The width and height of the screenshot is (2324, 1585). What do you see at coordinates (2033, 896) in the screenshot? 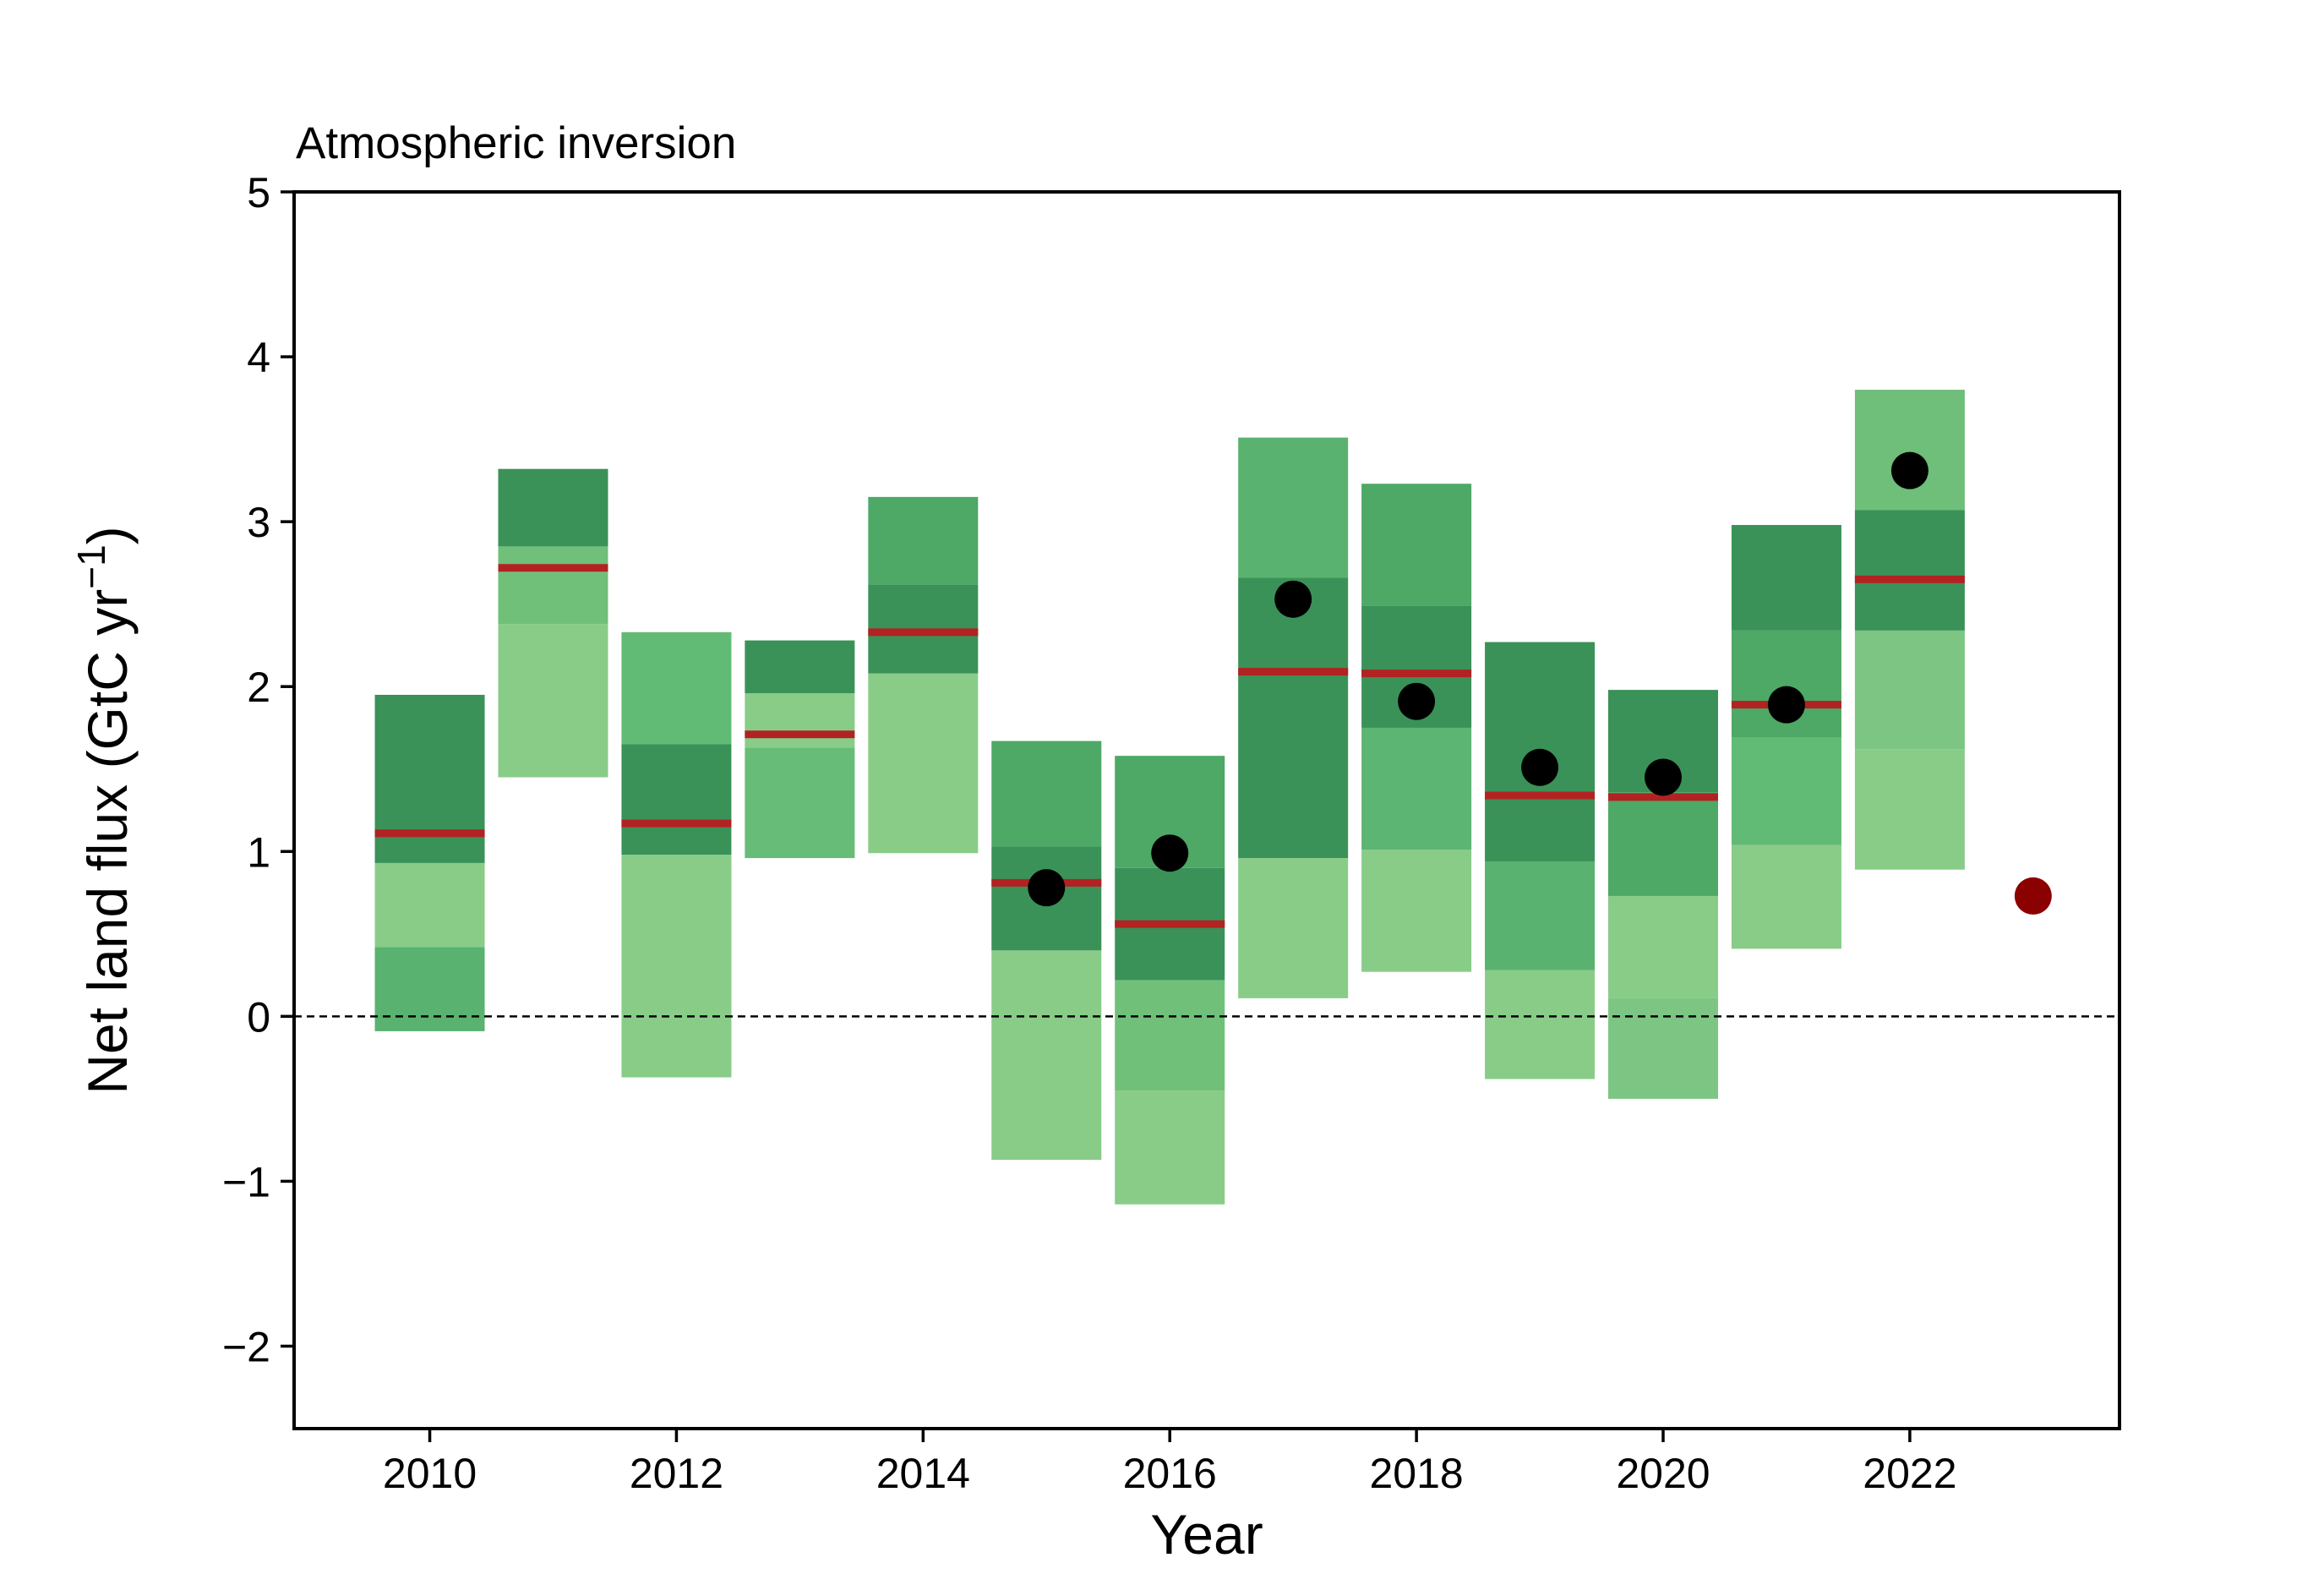
I see `latest-point-2023` at bounding box center [2033, 896].